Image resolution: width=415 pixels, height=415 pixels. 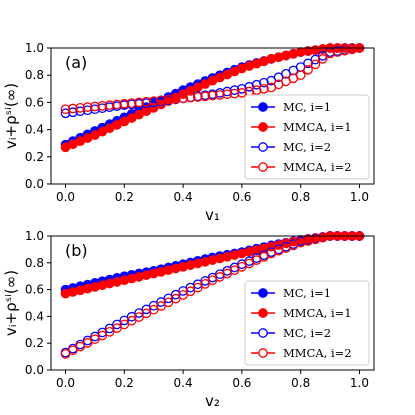 What do you see at coordinates (317, 353) in the screenshot?
I see `legend-entry: MMCA, i=2` at bounding box center [317, 353].